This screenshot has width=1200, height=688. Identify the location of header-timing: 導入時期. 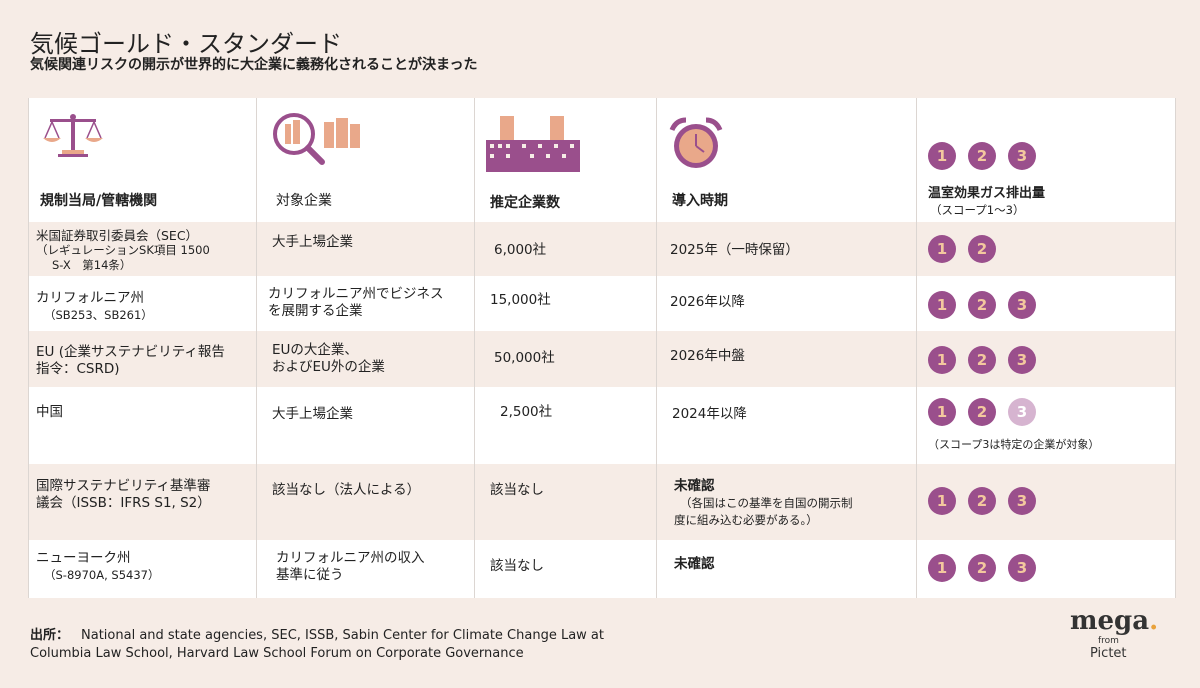
(700, 201).